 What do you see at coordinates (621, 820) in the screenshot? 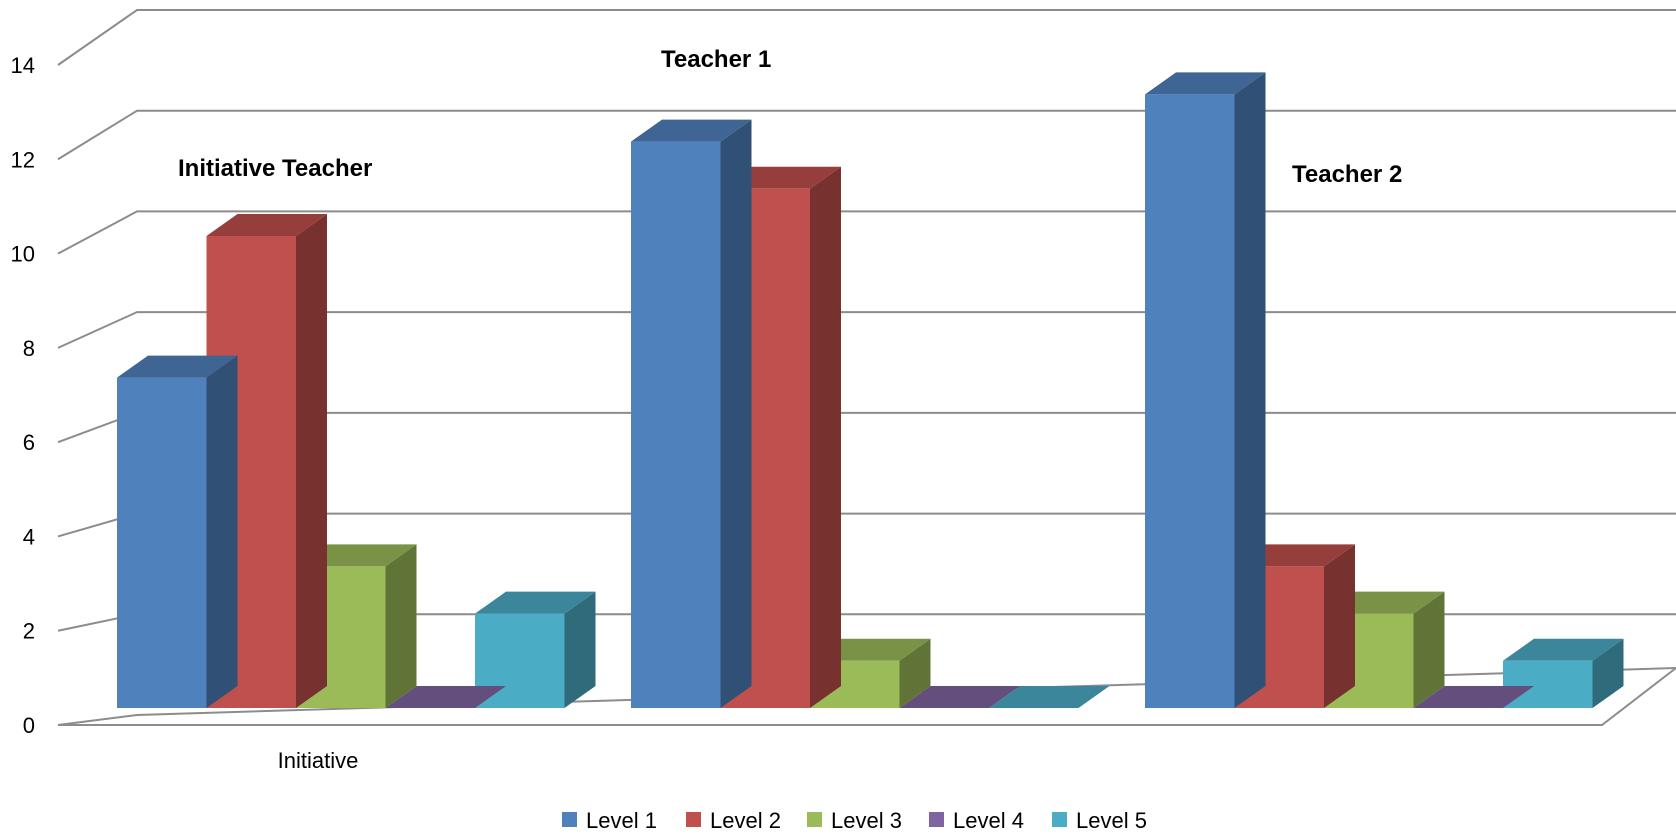
I see `legend-label: Level 1` at bounding box center [621, 820].